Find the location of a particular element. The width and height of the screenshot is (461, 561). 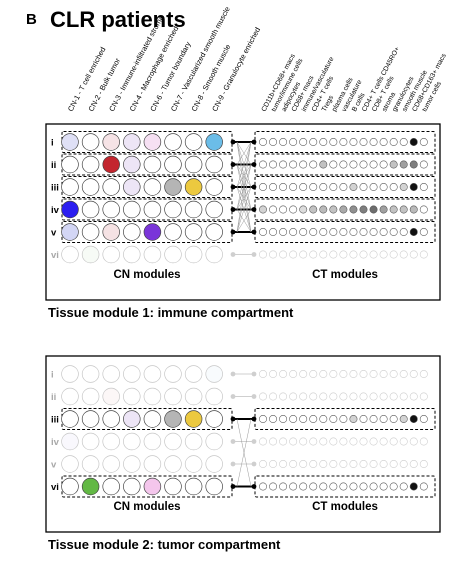

panel-title: CLR patients is located at coordinates (118, 19).